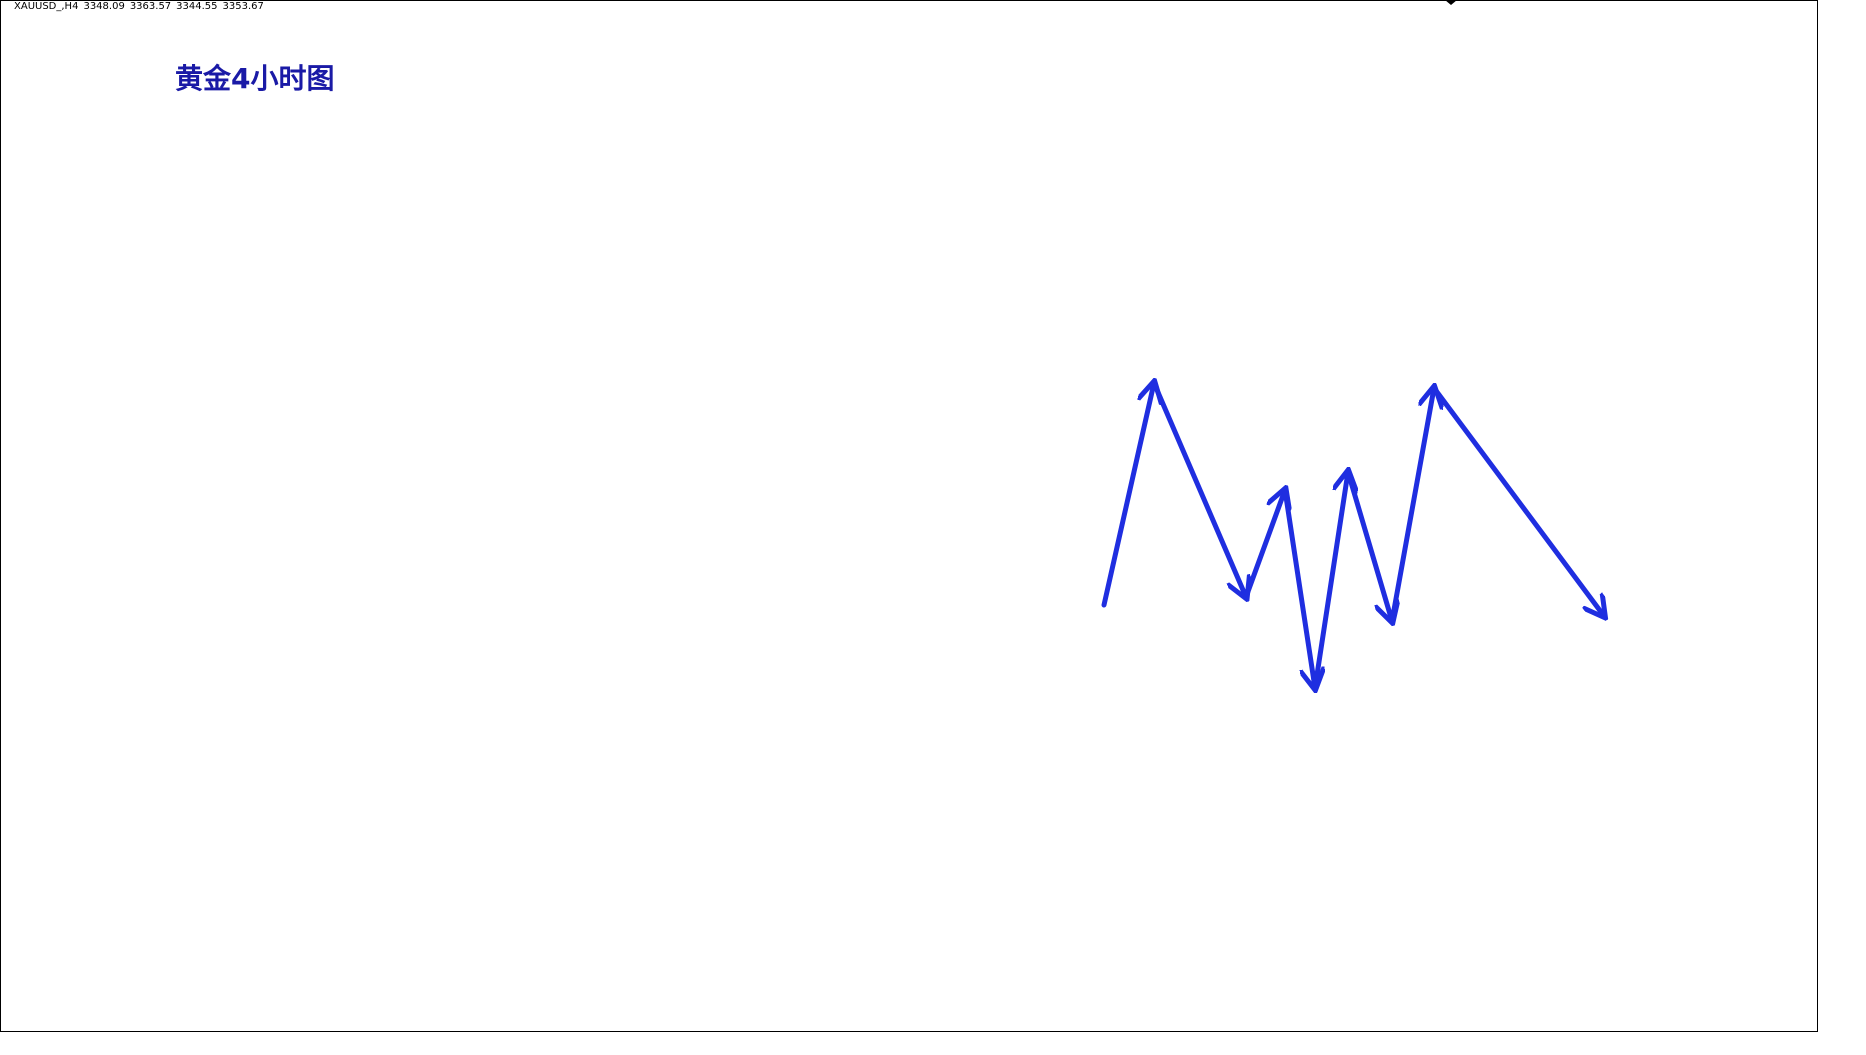  I want to click on high: 3363.57, so click(150, 6).